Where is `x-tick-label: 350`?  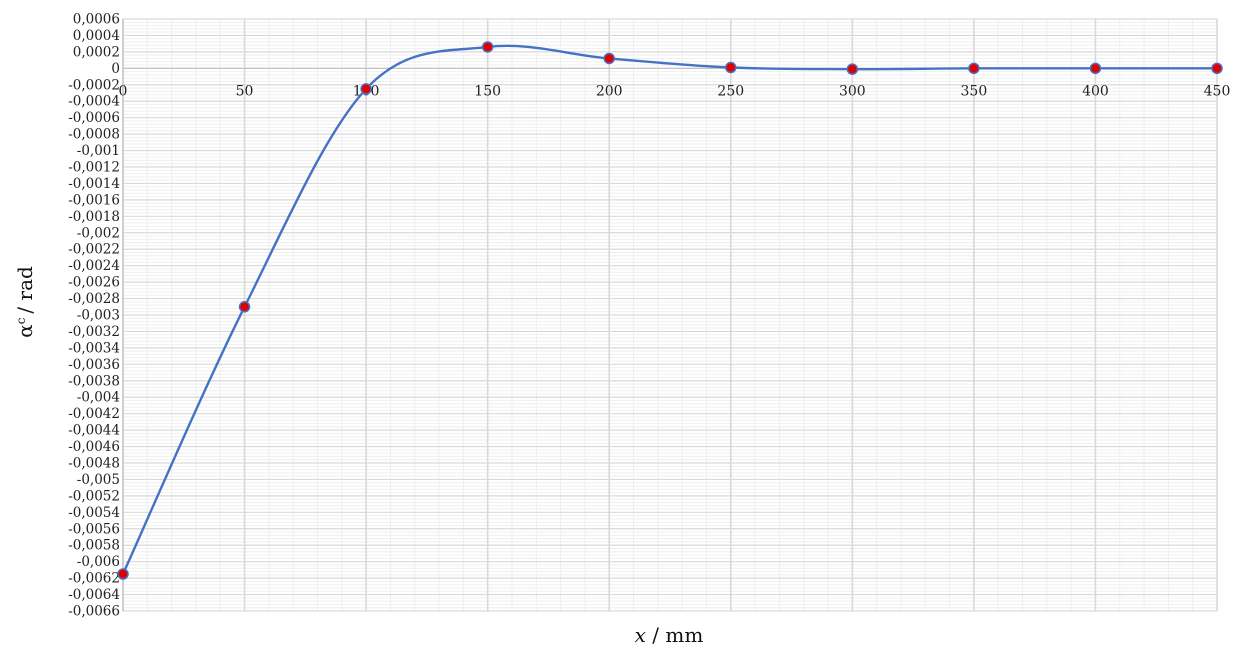
x-tick-label: 350 is located at coordinates (974, 91).